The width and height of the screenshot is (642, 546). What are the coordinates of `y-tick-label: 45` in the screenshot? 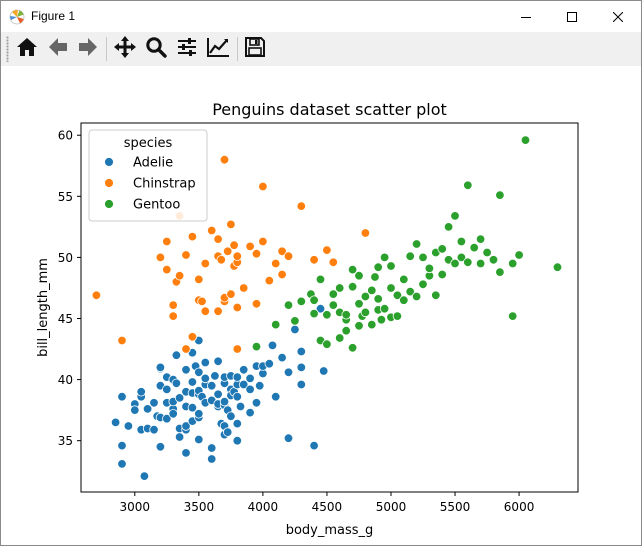 It's located at (65, 319).